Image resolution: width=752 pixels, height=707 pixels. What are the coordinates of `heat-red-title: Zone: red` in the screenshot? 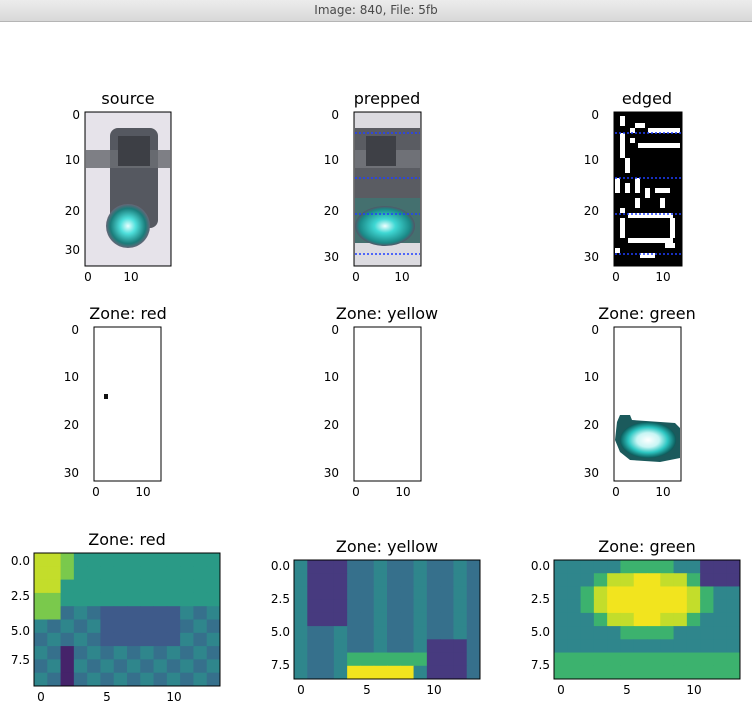 It's located at (126, 539).